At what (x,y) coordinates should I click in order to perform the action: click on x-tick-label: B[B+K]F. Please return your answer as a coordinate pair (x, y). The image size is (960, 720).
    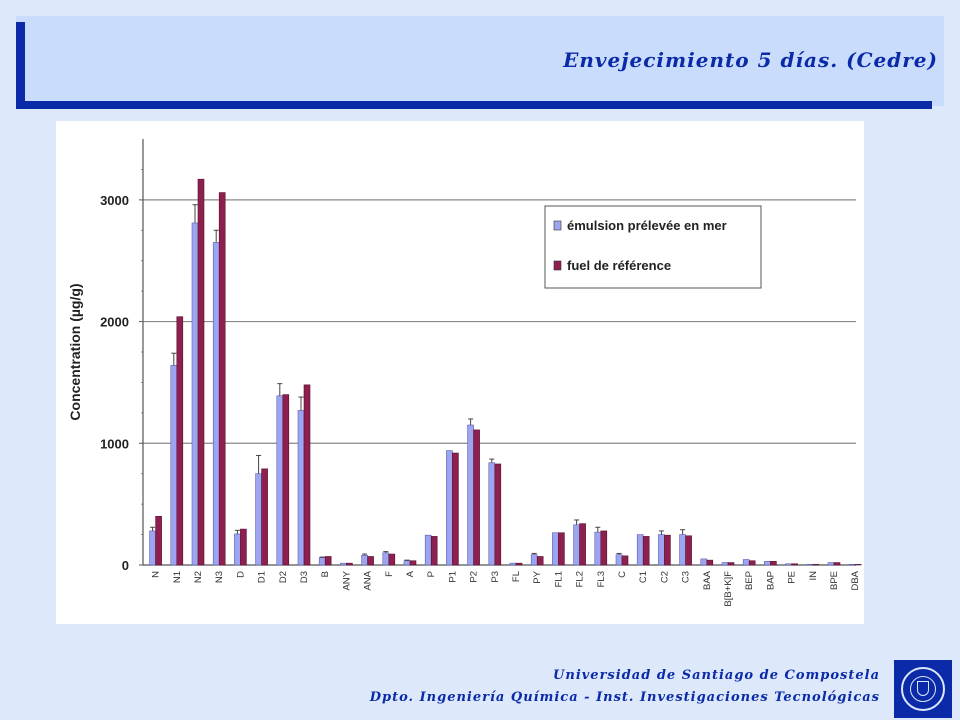
    Looking at the image, I should click on (728, 589).